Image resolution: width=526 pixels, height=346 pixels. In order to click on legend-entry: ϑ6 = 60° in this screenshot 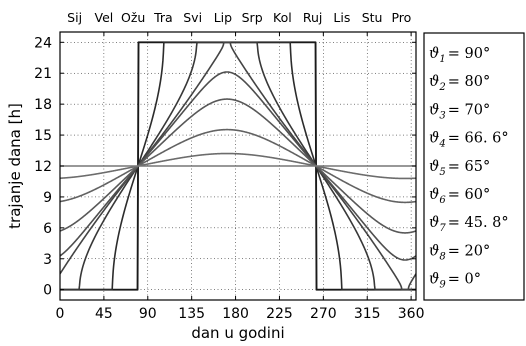, I will do `click(459, 196)`.